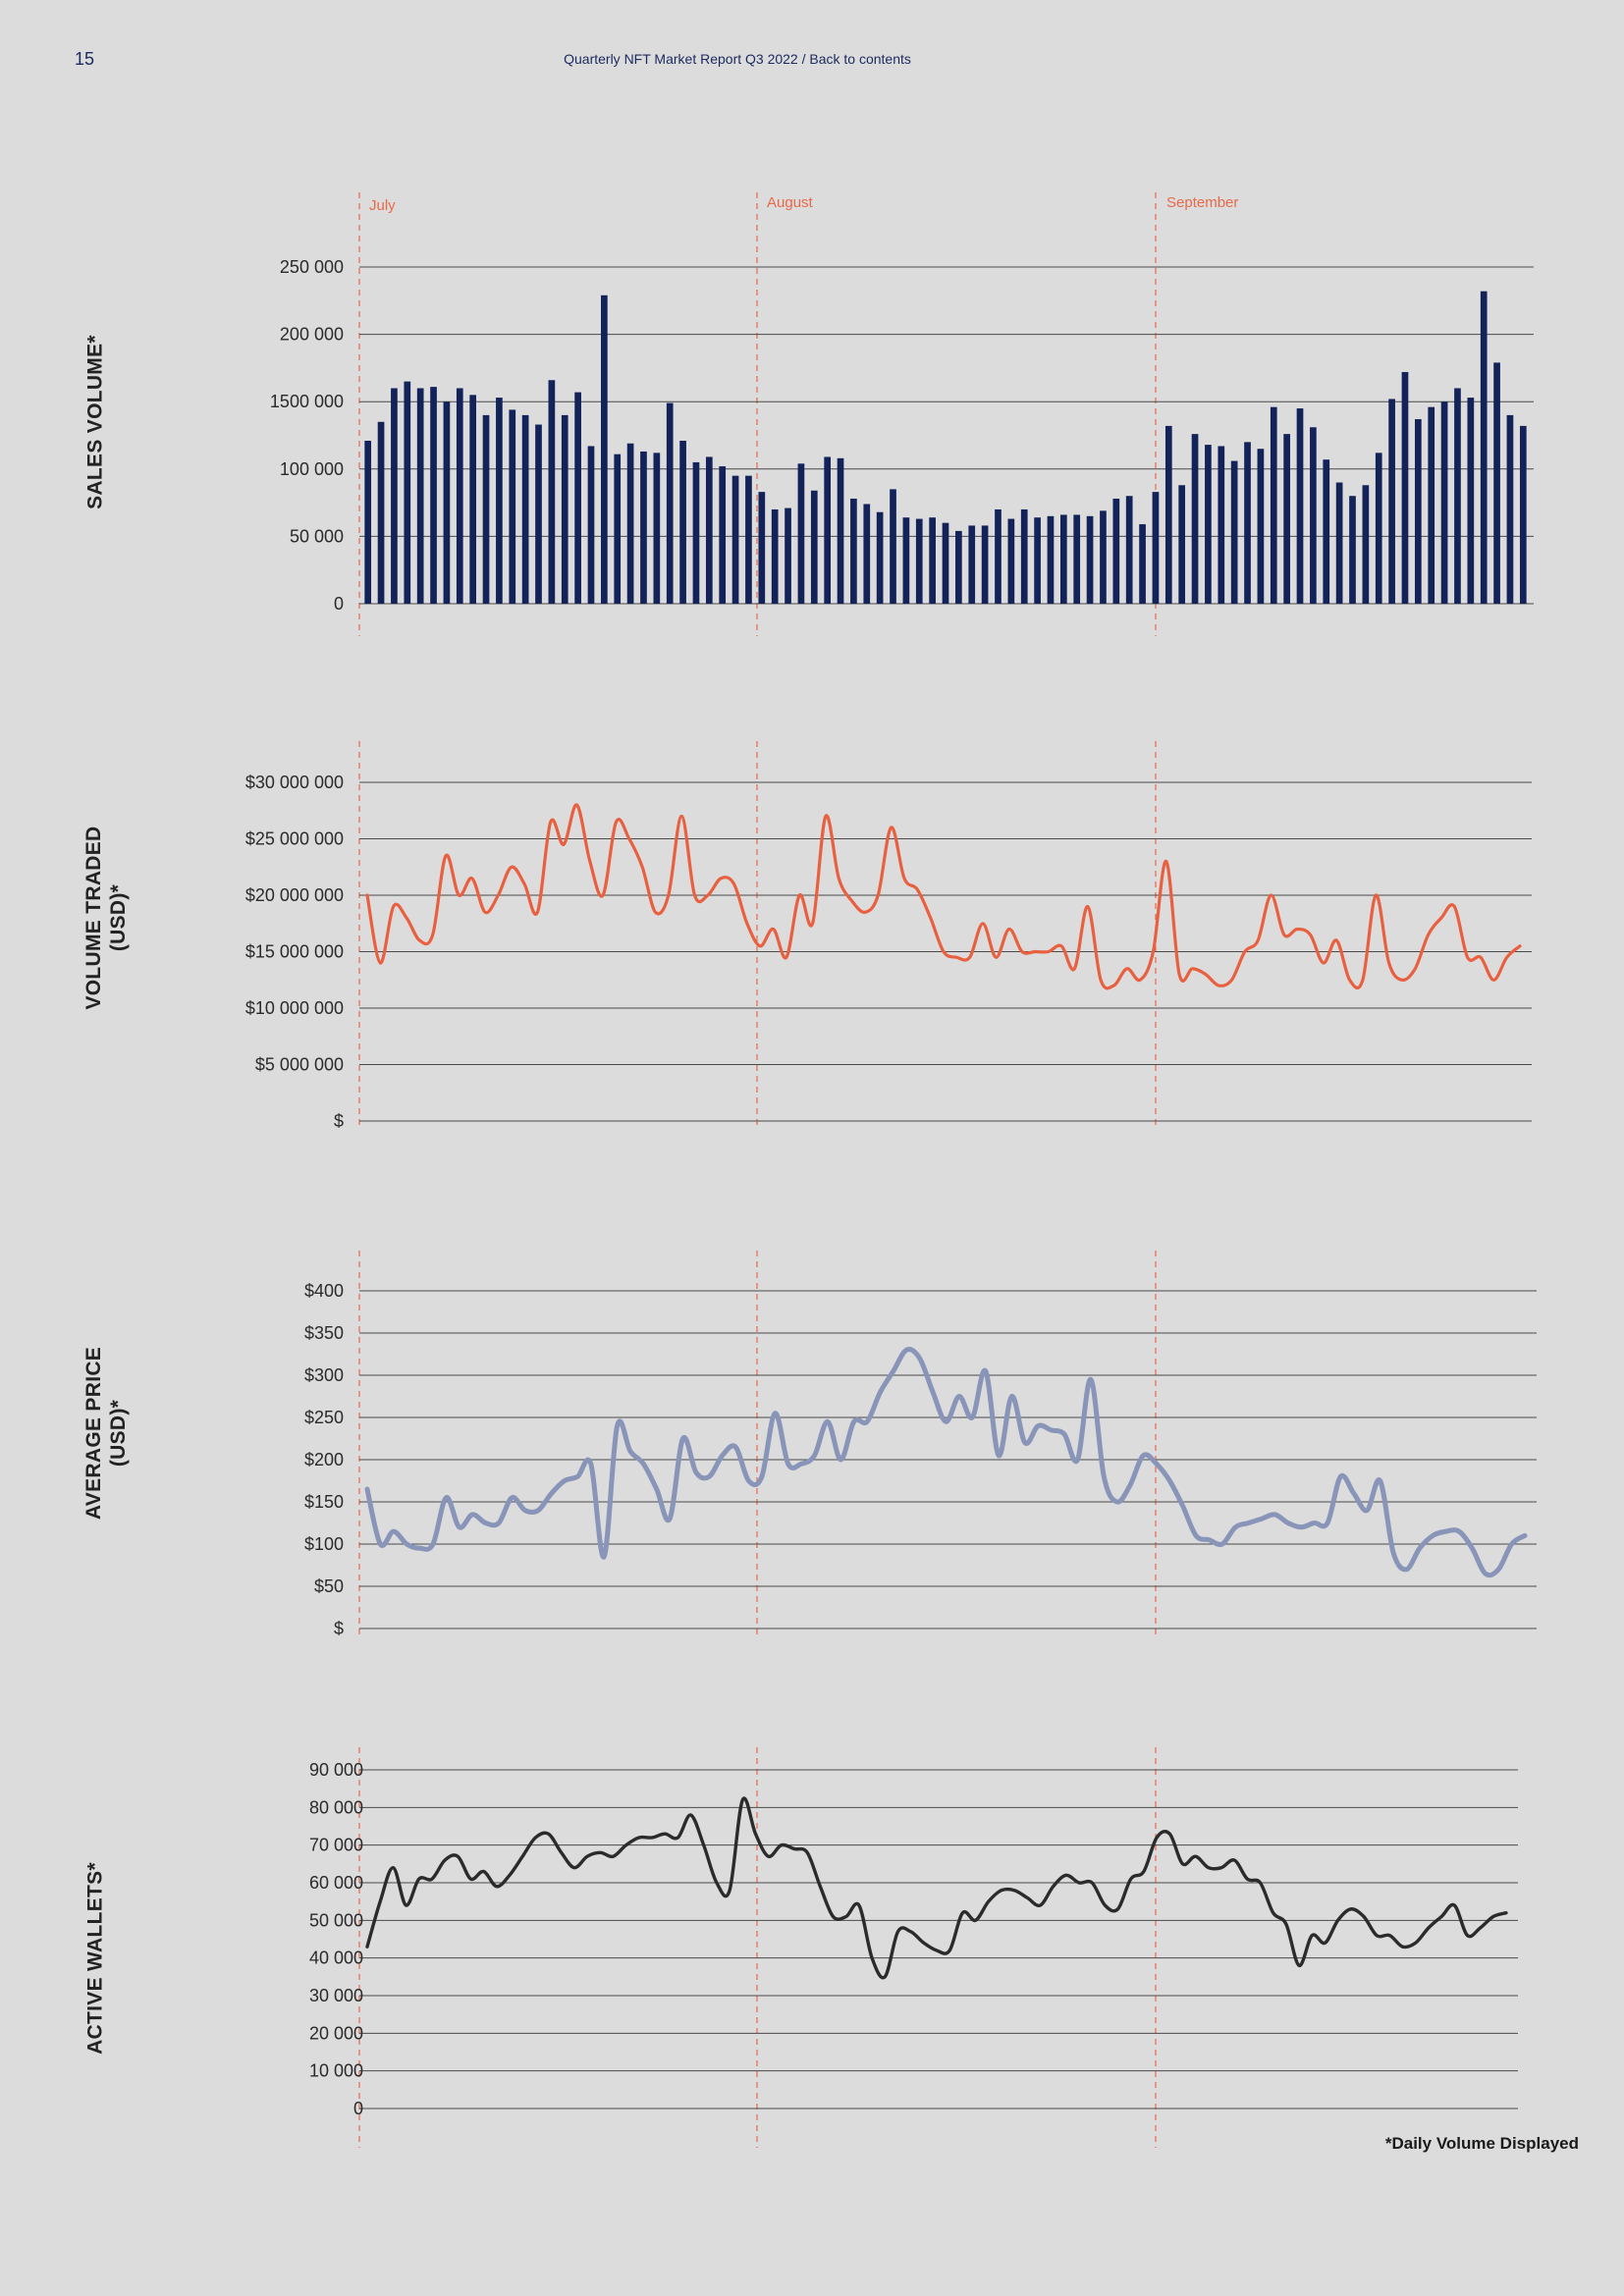  Describe the element at coordinates (312, 469) in the screenshot. I see `y-tick-label: 100 000` at that location.